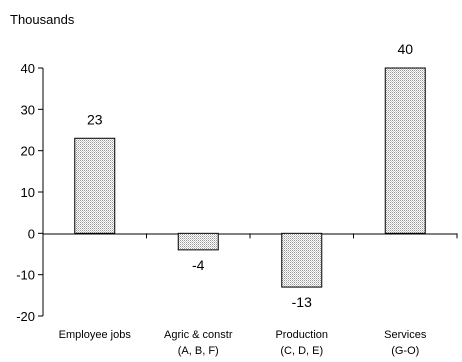 This screenshot has height=362, width=462. I want to click on category-label: Production, so click(301, 335).